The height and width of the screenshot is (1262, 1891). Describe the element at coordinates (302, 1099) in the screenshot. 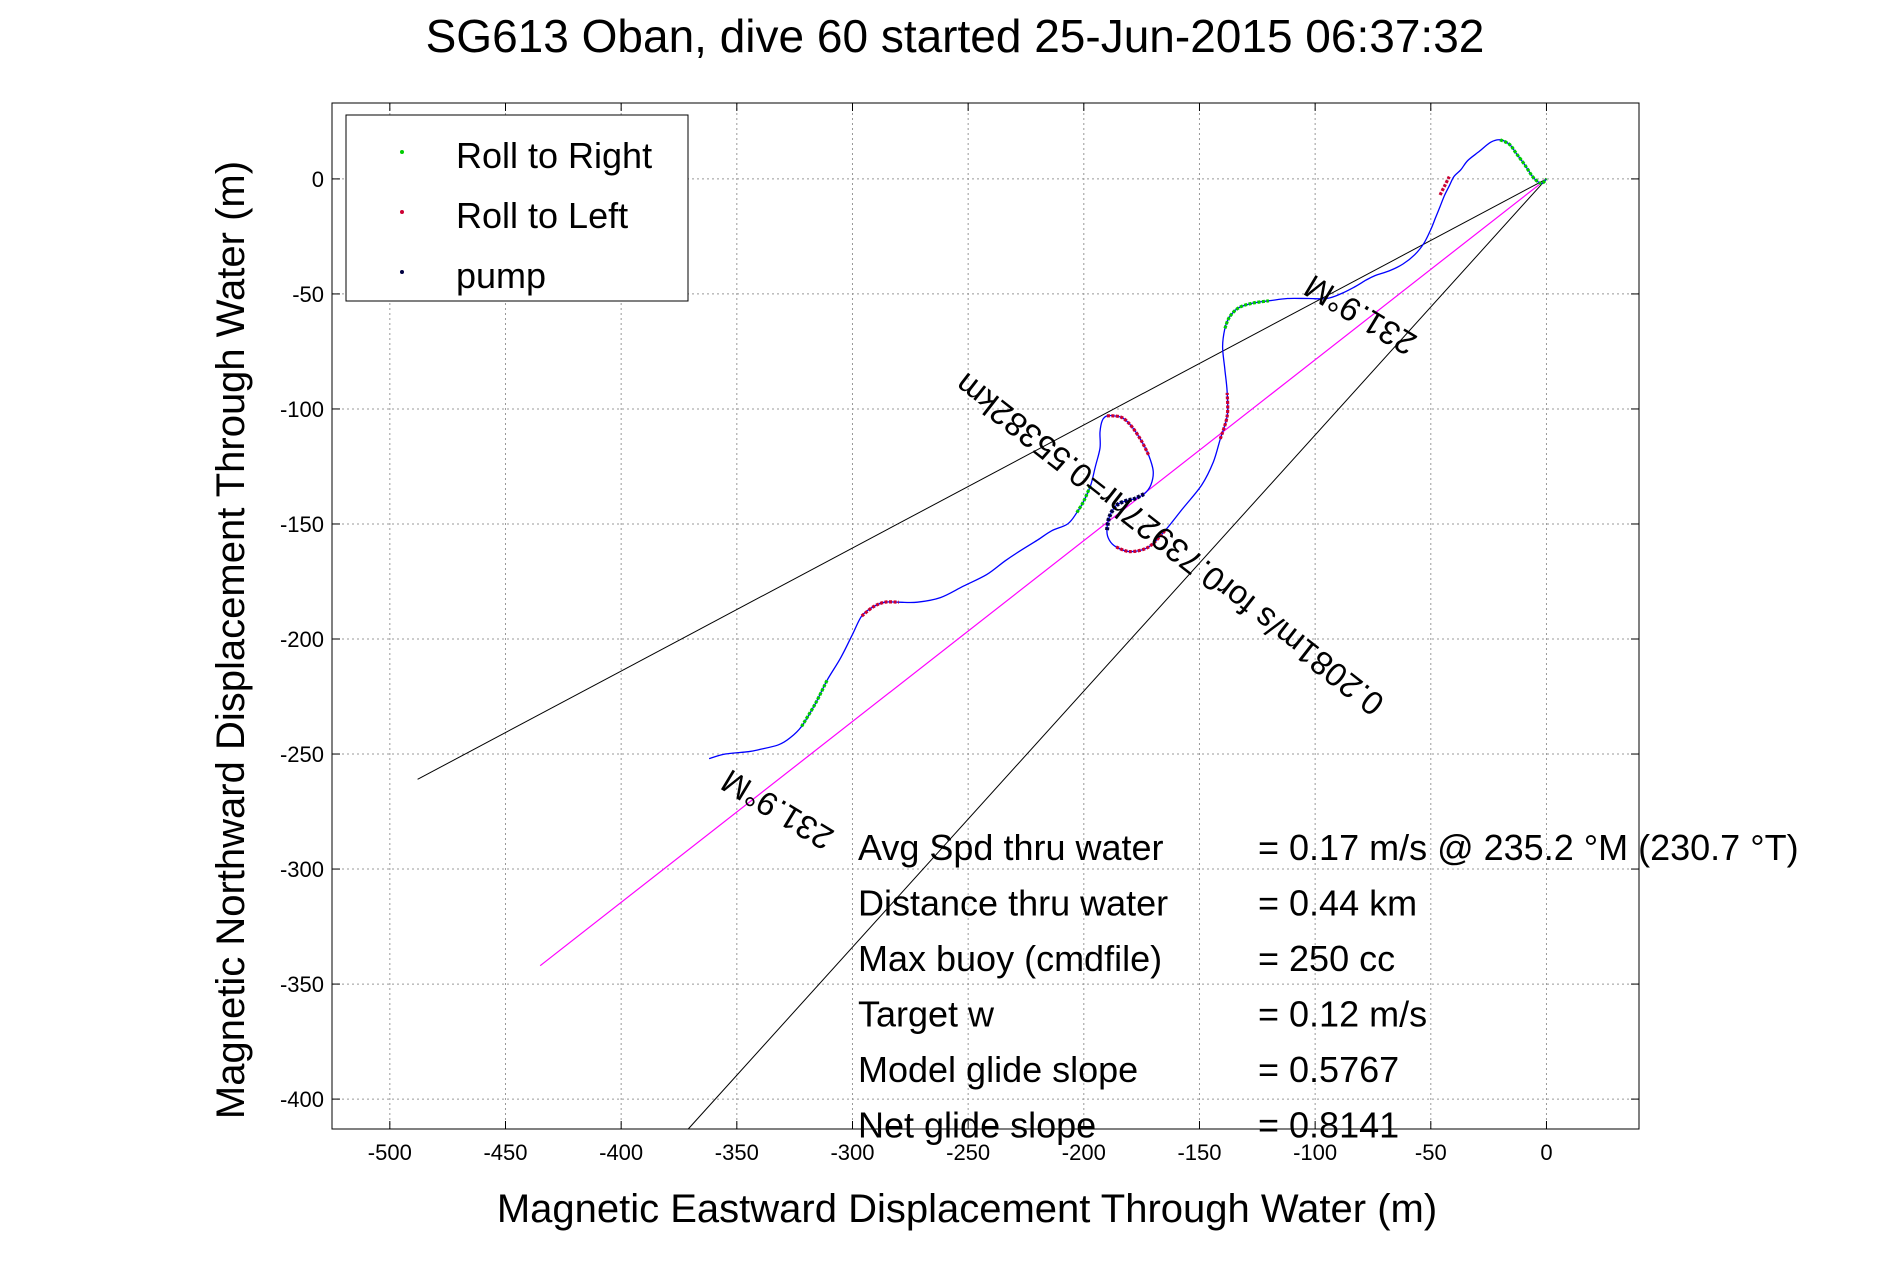

I see `y-tick-label: -400` at that location.